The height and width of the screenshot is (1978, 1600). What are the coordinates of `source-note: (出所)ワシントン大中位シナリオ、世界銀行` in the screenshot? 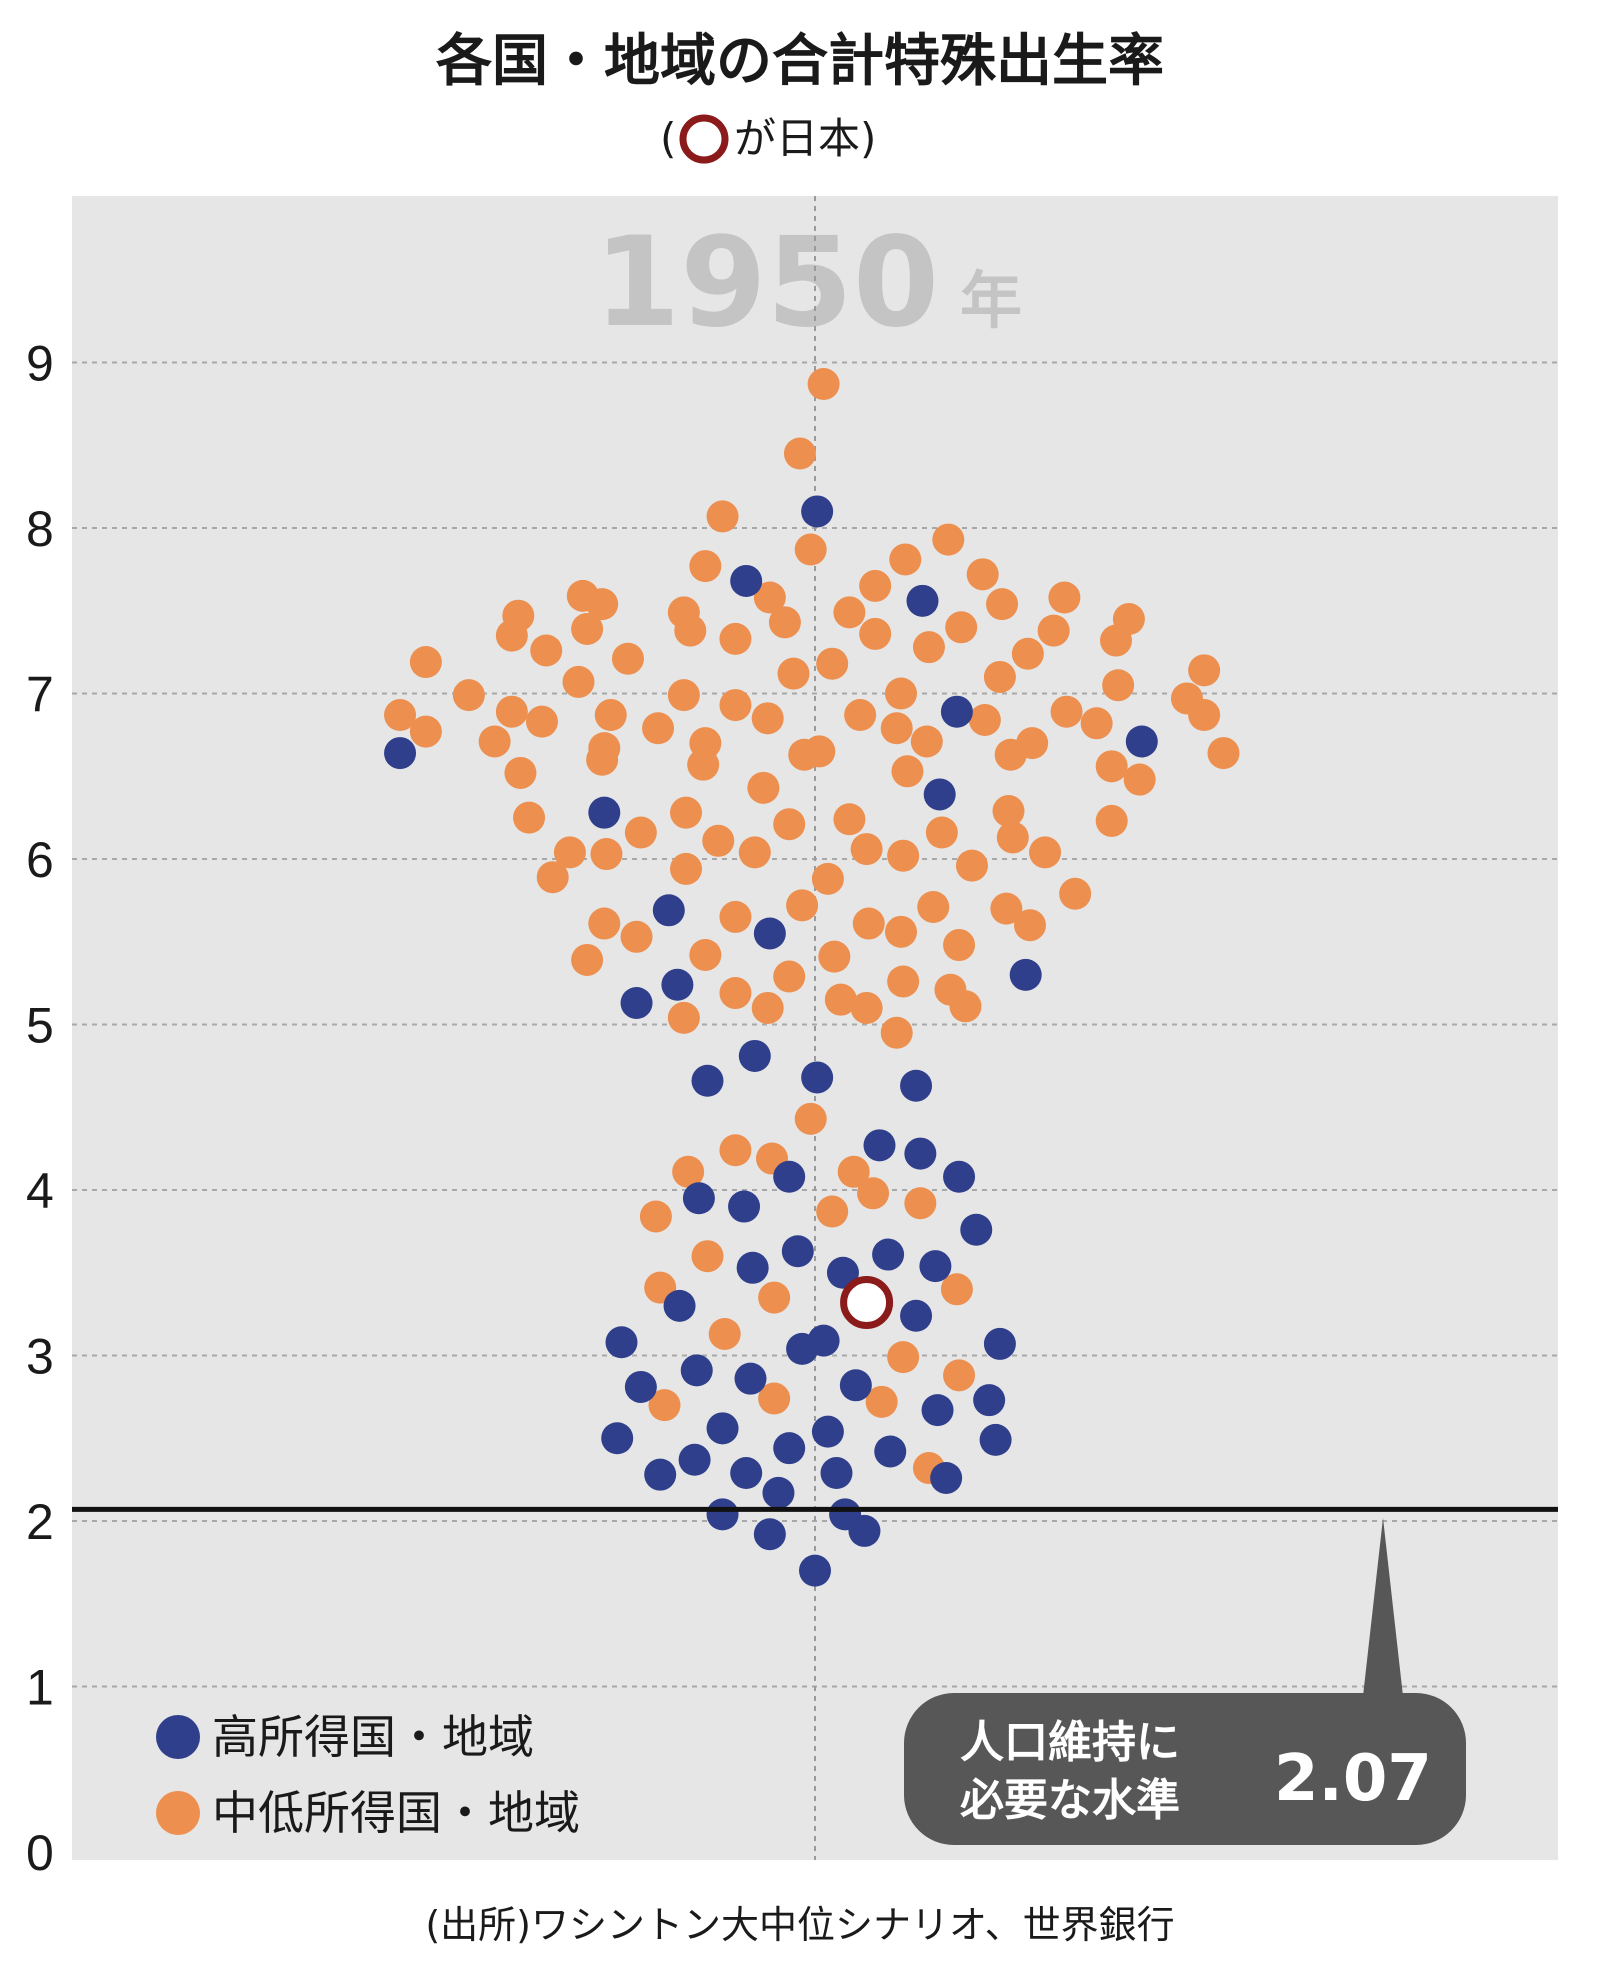 It's located at (799, 1925).